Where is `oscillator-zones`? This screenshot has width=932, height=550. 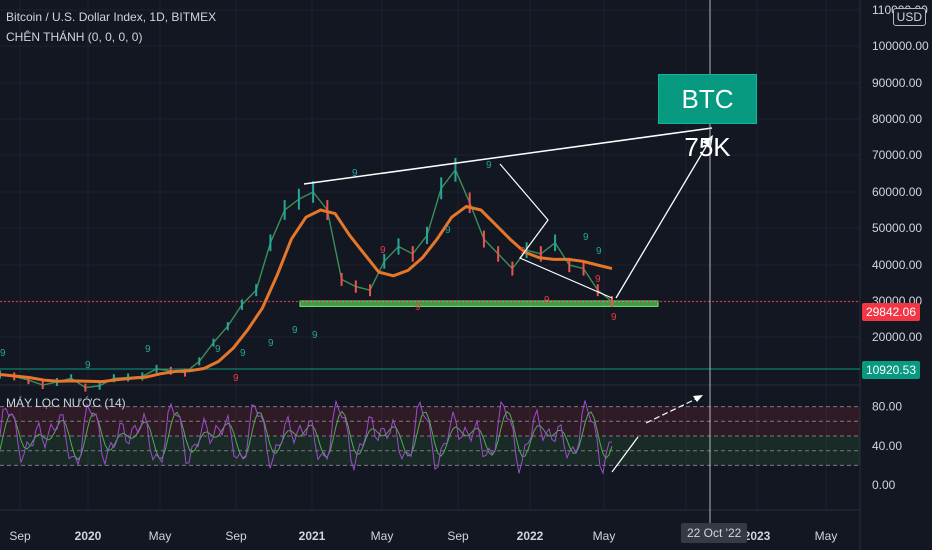
oscillator-zones is located at coordinates (430, 436).